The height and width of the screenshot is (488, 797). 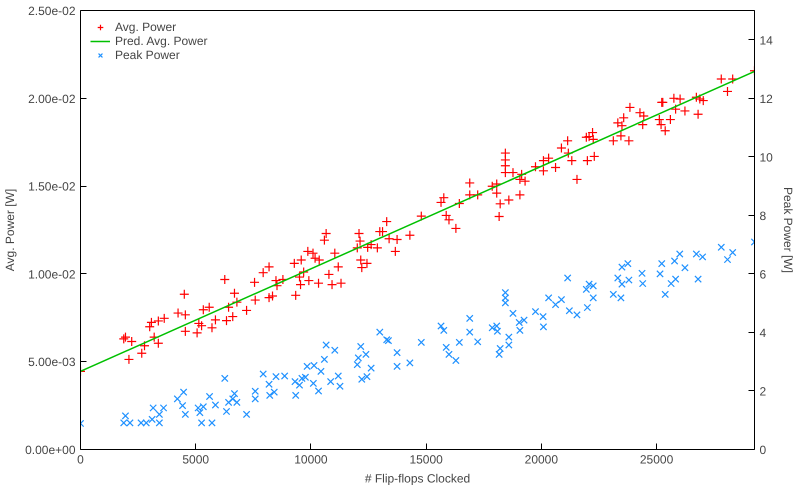 What do you see at coordinates (417, 479) in the screenshot?
I see `x-axis-title: # Flip-flops Clocked` at bounding box center [417, 479].